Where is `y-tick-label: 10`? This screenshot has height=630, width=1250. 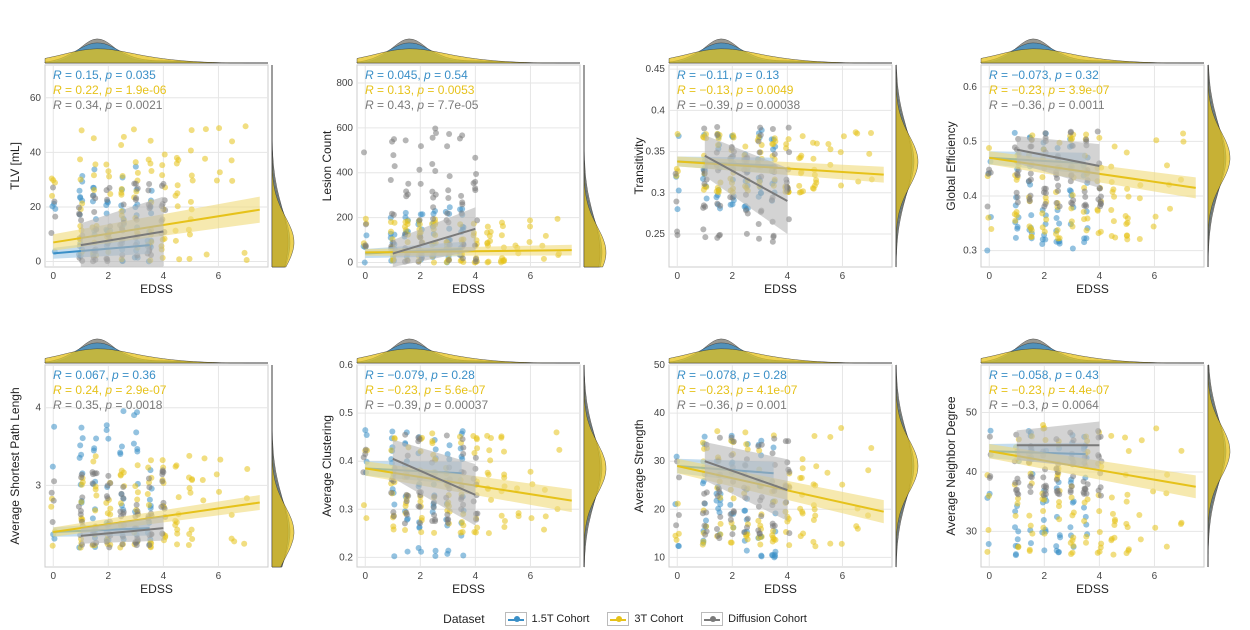 y-tick-label: 10 is located at coordinates (660, 557).